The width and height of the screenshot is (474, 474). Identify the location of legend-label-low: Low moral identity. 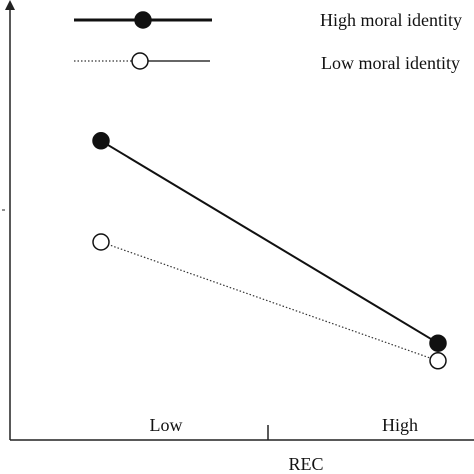
(390, 63).